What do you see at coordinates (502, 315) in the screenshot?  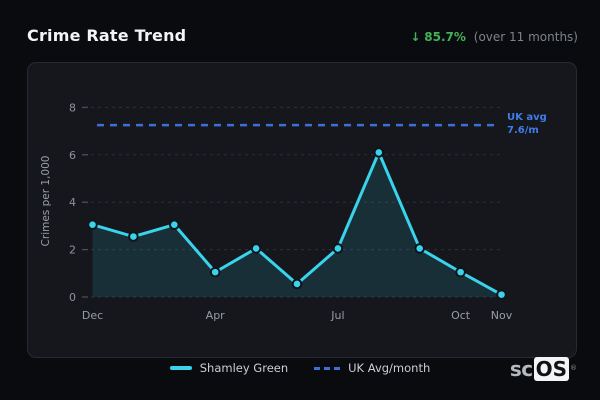 I see `x-tick-label: Nov` at bounding box center [502, 315].